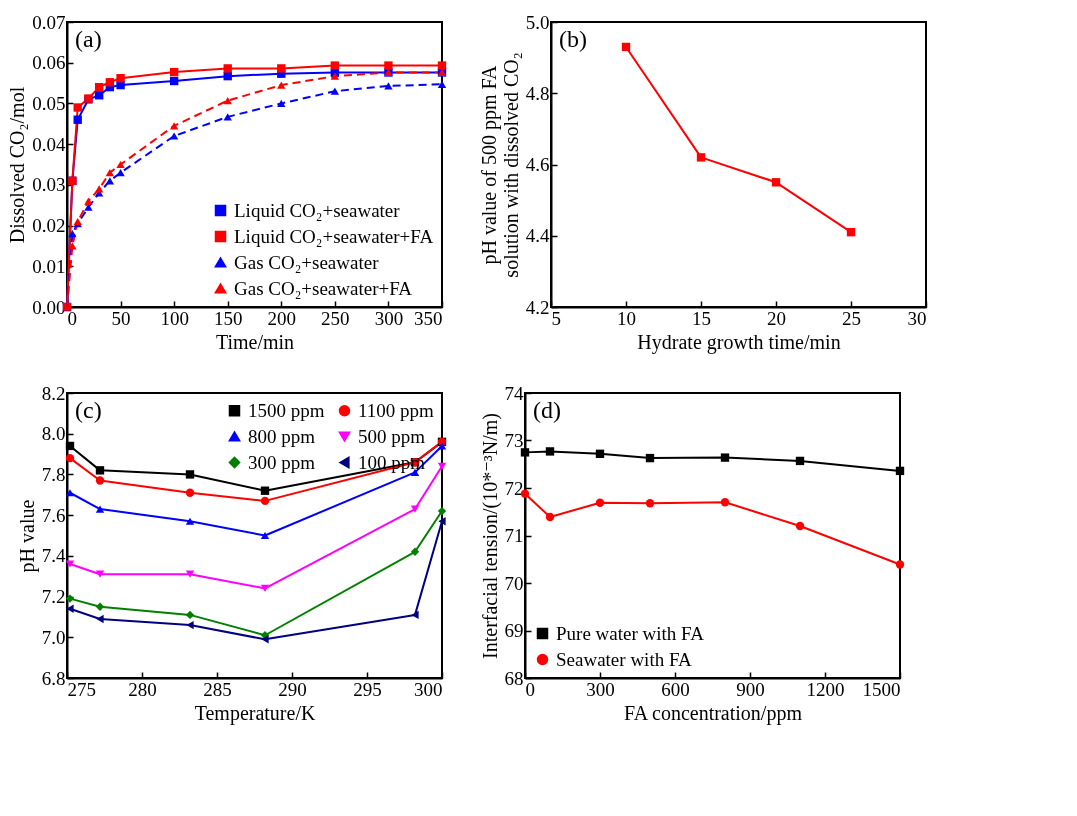  I want to click on x-tick-label: 275, so click(81, 689).